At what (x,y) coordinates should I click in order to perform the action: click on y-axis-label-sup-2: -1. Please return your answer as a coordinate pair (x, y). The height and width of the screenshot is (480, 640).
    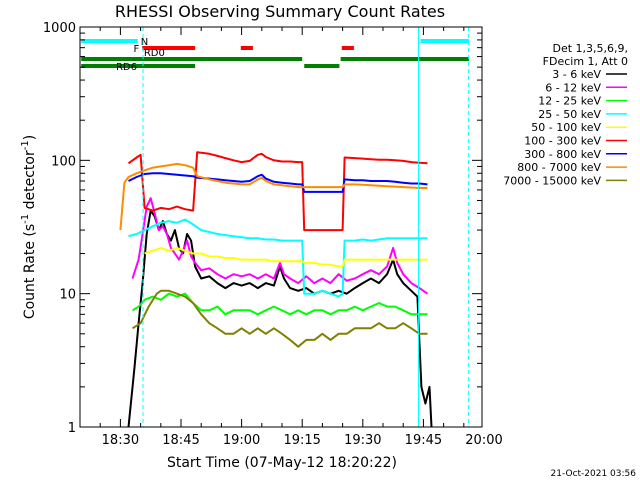
    Looking at the image, I should click on (25, 145).